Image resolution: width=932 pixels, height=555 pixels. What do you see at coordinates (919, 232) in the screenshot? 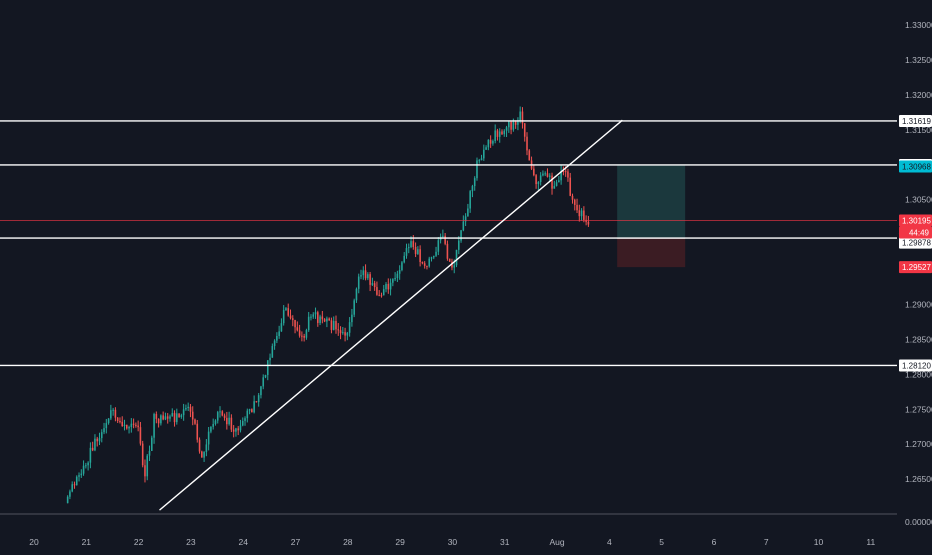
I see `countdown-badge: 44:49` at bounding box center [919, 232].